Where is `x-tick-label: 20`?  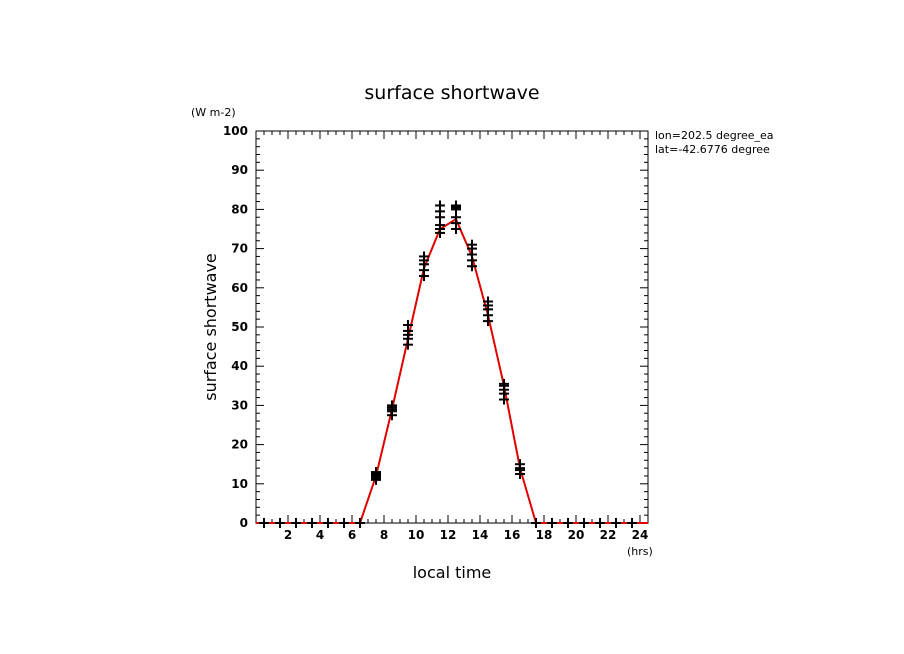
x-tick-label: 20 is located at coordinates (576, 535).